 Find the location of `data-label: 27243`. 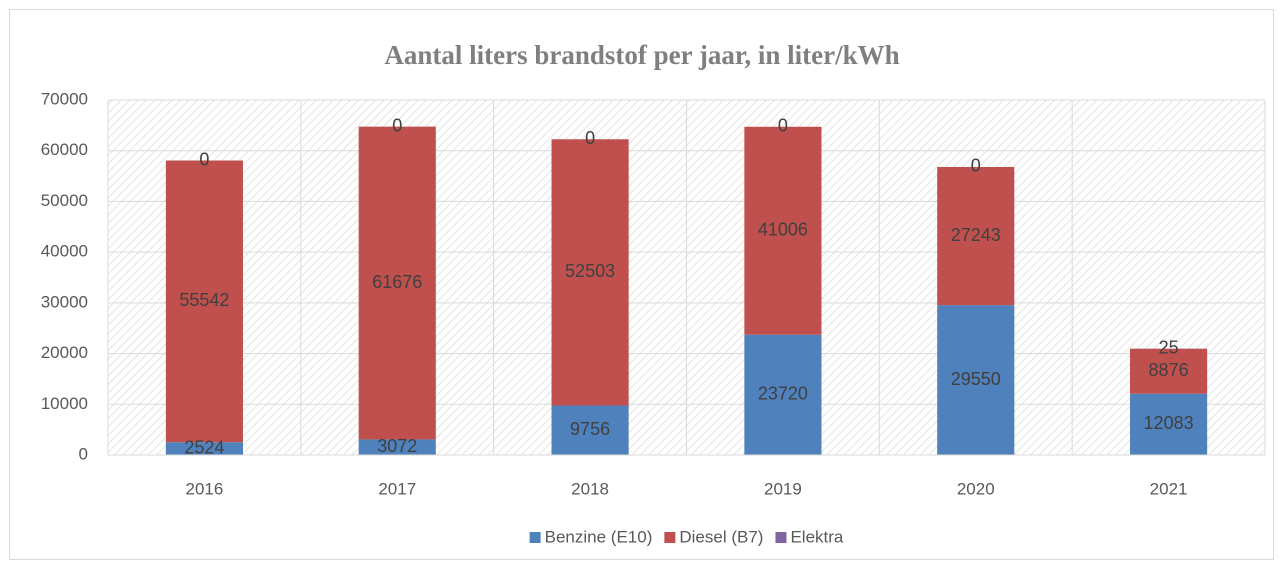

data-label: 27243 is located at coordinates (976, 235).